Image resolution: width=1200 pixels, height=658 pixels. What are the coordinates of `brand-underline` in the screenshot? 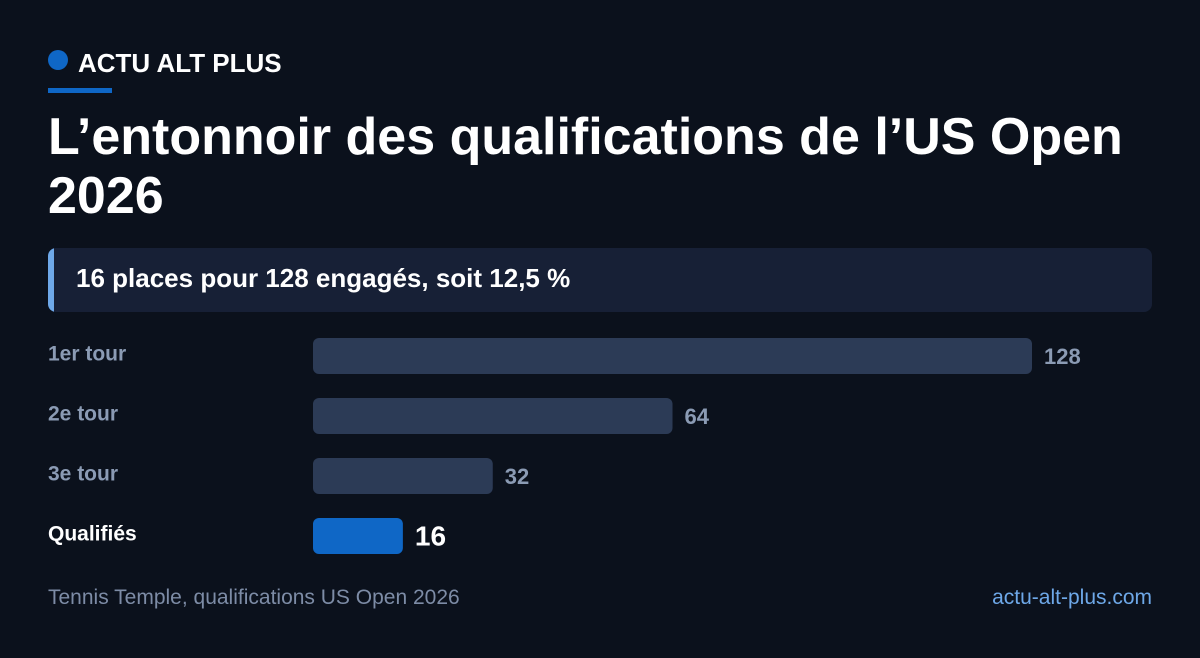 It's located at (80, 90).